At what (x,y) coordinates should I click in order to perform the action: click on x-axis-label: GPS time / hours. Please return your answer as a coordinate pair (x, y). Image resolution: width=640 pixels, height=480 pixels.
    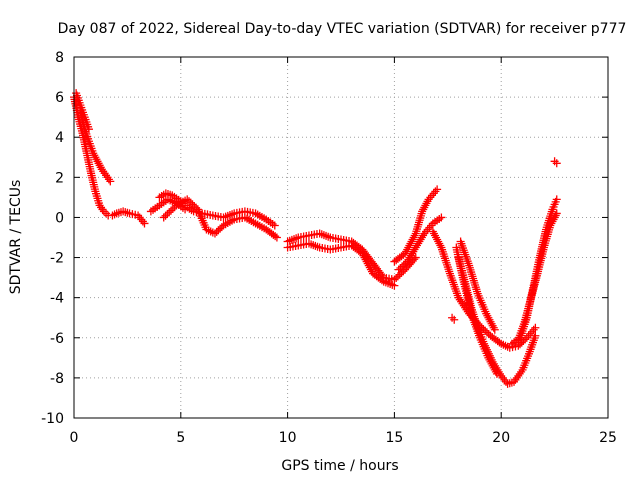
    Looking at the image, I should click on (339, 466).